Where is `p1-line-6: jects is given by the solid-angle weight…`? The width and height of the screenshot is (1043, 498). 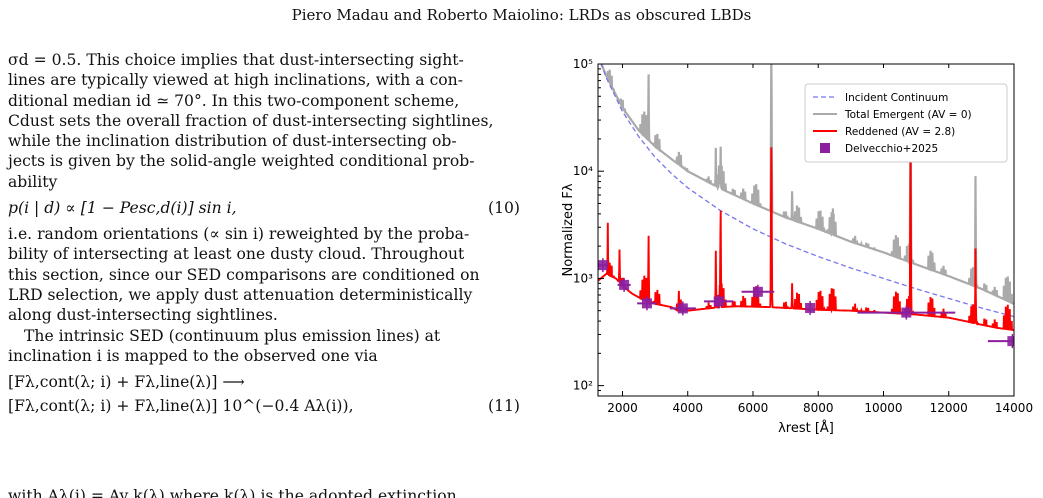 p1-line-6: jects is given by the solid-angle weight… is located at coordinates (241, 161).